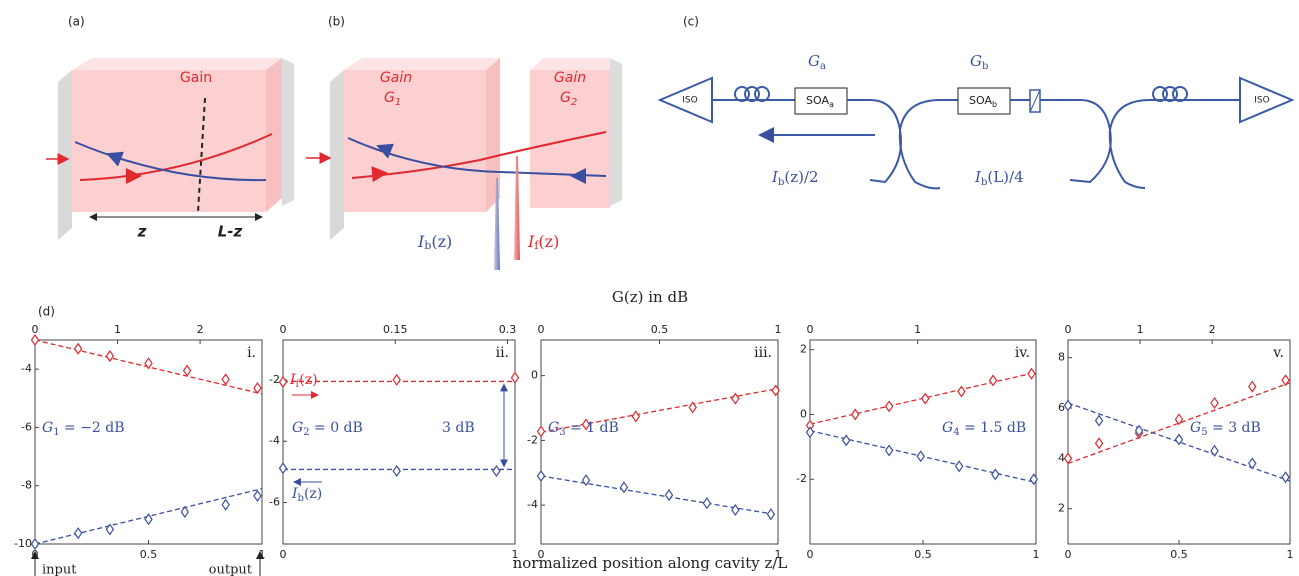 The image size is (1299, 576). I want to click on y-tick-label: 6, so click(1061, 407).